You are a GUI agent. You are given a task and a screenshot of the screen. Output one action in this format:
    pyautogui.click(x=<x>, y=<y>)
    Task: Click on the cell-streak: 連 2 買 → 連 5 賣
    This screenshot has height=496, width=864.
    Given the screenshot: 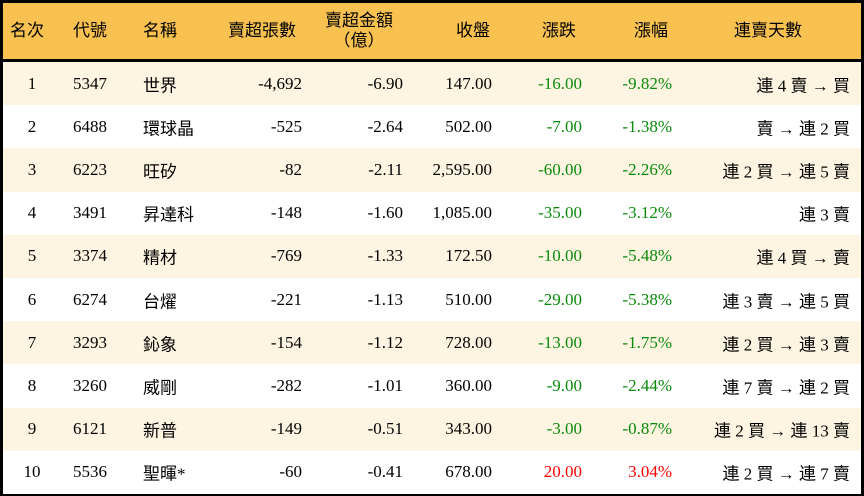 What is the action you would take?
    pyautogui.click(x=786, y=172)
    